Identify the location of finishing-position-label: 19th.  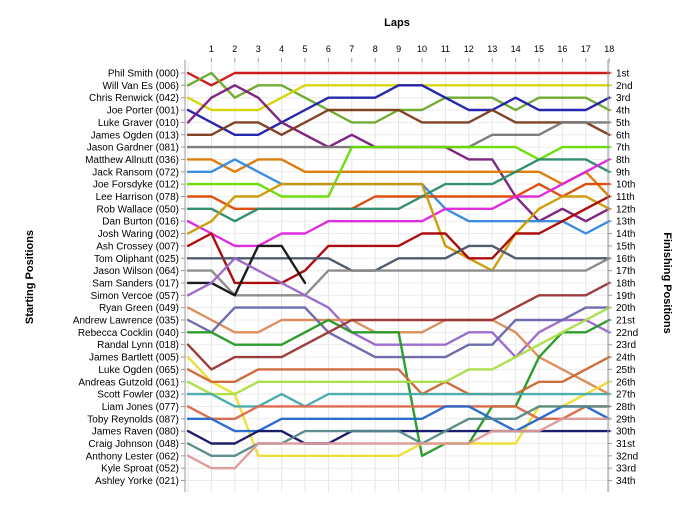
(625, 296).